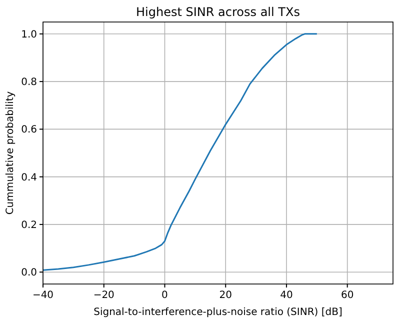 The height and width of the screenshot is (321, 400). What do you see at coordinates (29, 273) in the screenshot?
I see `y-tick-label: 0.0` at bounding box center [29, 273].